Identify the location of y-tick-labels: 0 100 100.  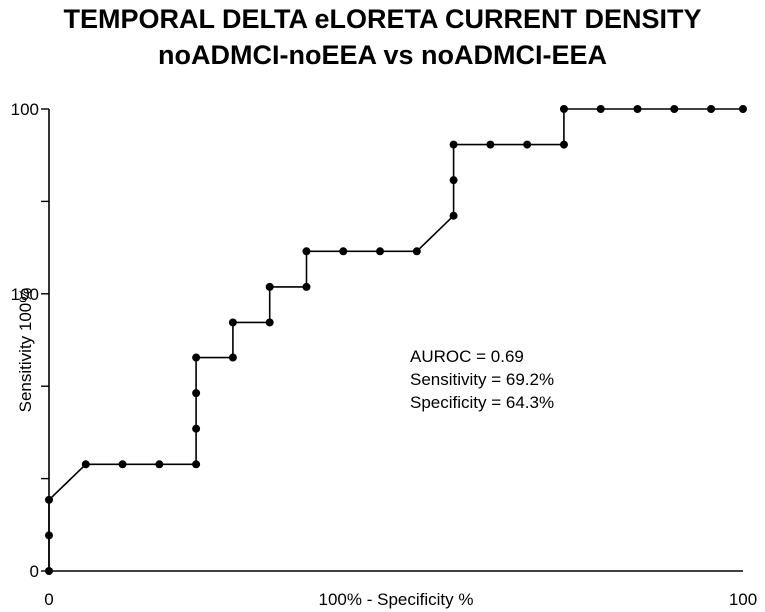
(25, 340).